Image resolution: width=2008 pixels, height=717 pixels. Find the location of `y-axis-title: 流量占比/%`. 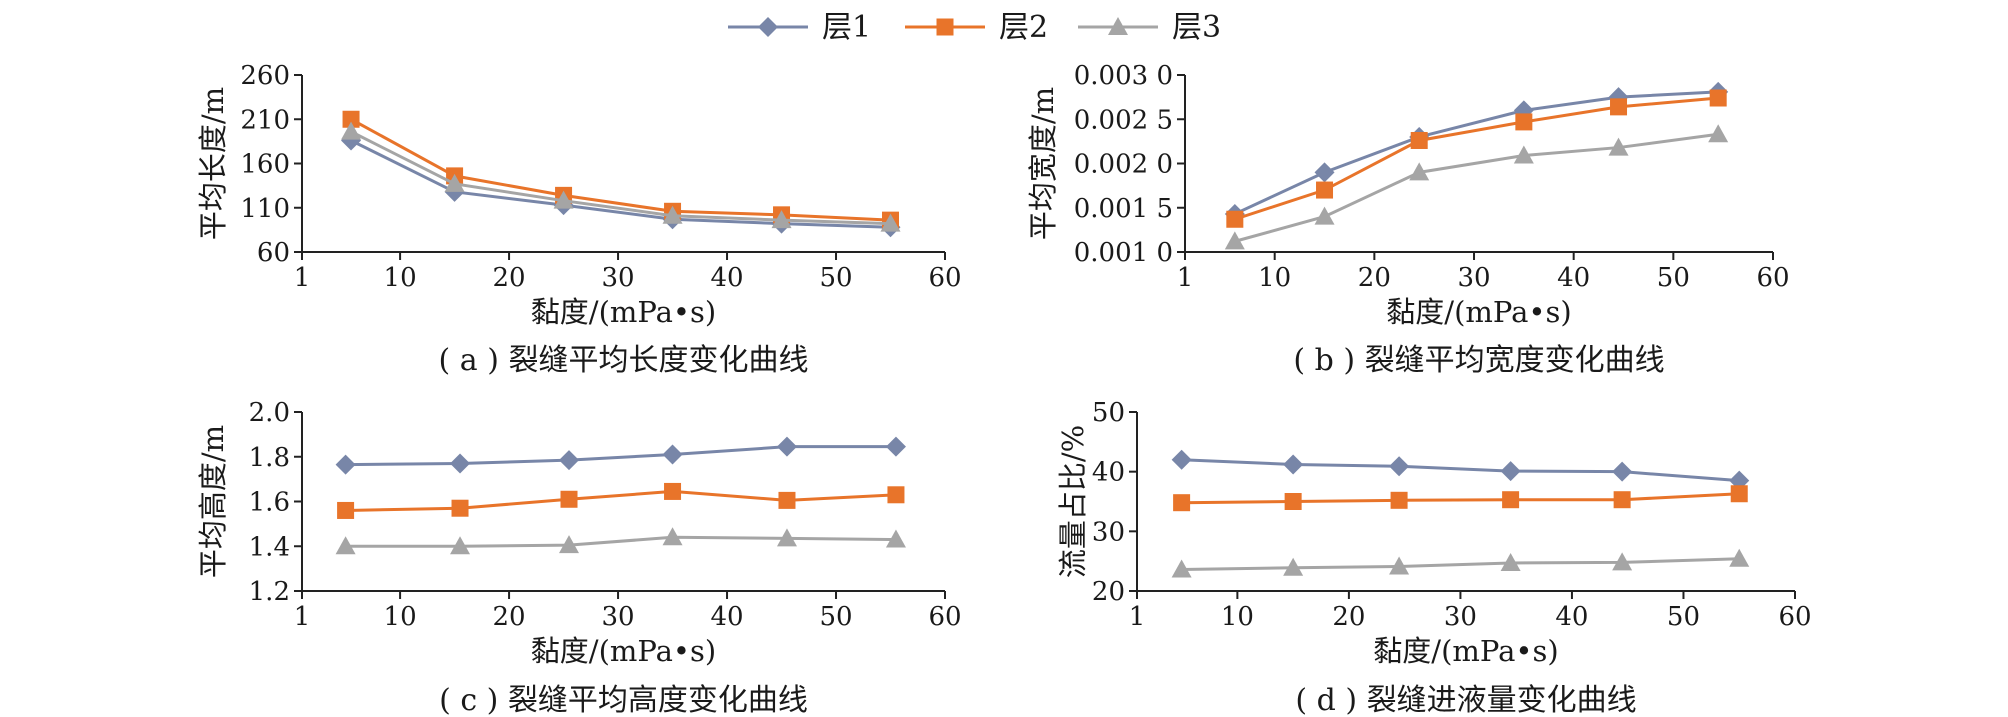

y-axis-title: 流量占比/% is located at coordinates (1073, 501).